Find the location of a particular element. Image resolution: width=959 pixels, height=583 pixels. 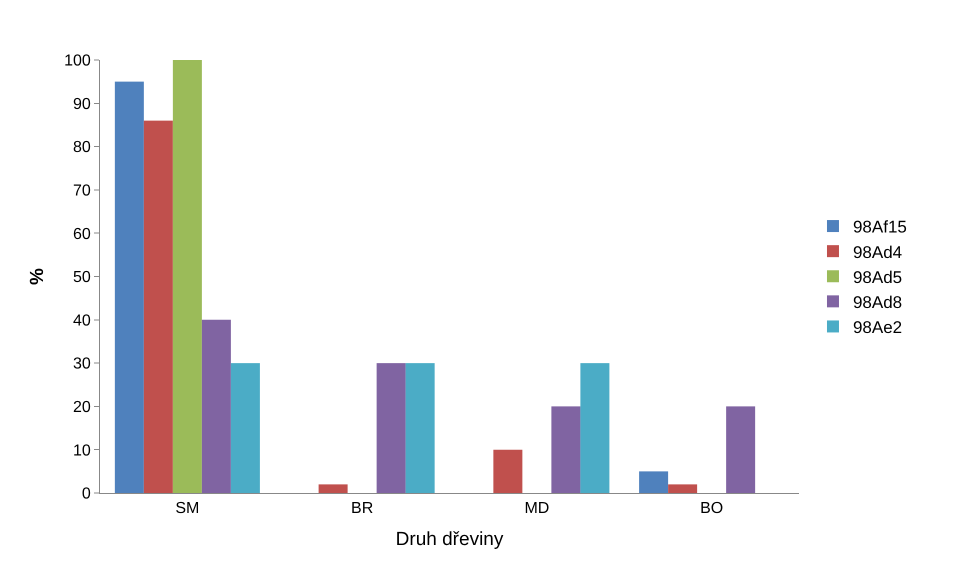

y-tick-label: 20 is located at coordinates (82, 407).